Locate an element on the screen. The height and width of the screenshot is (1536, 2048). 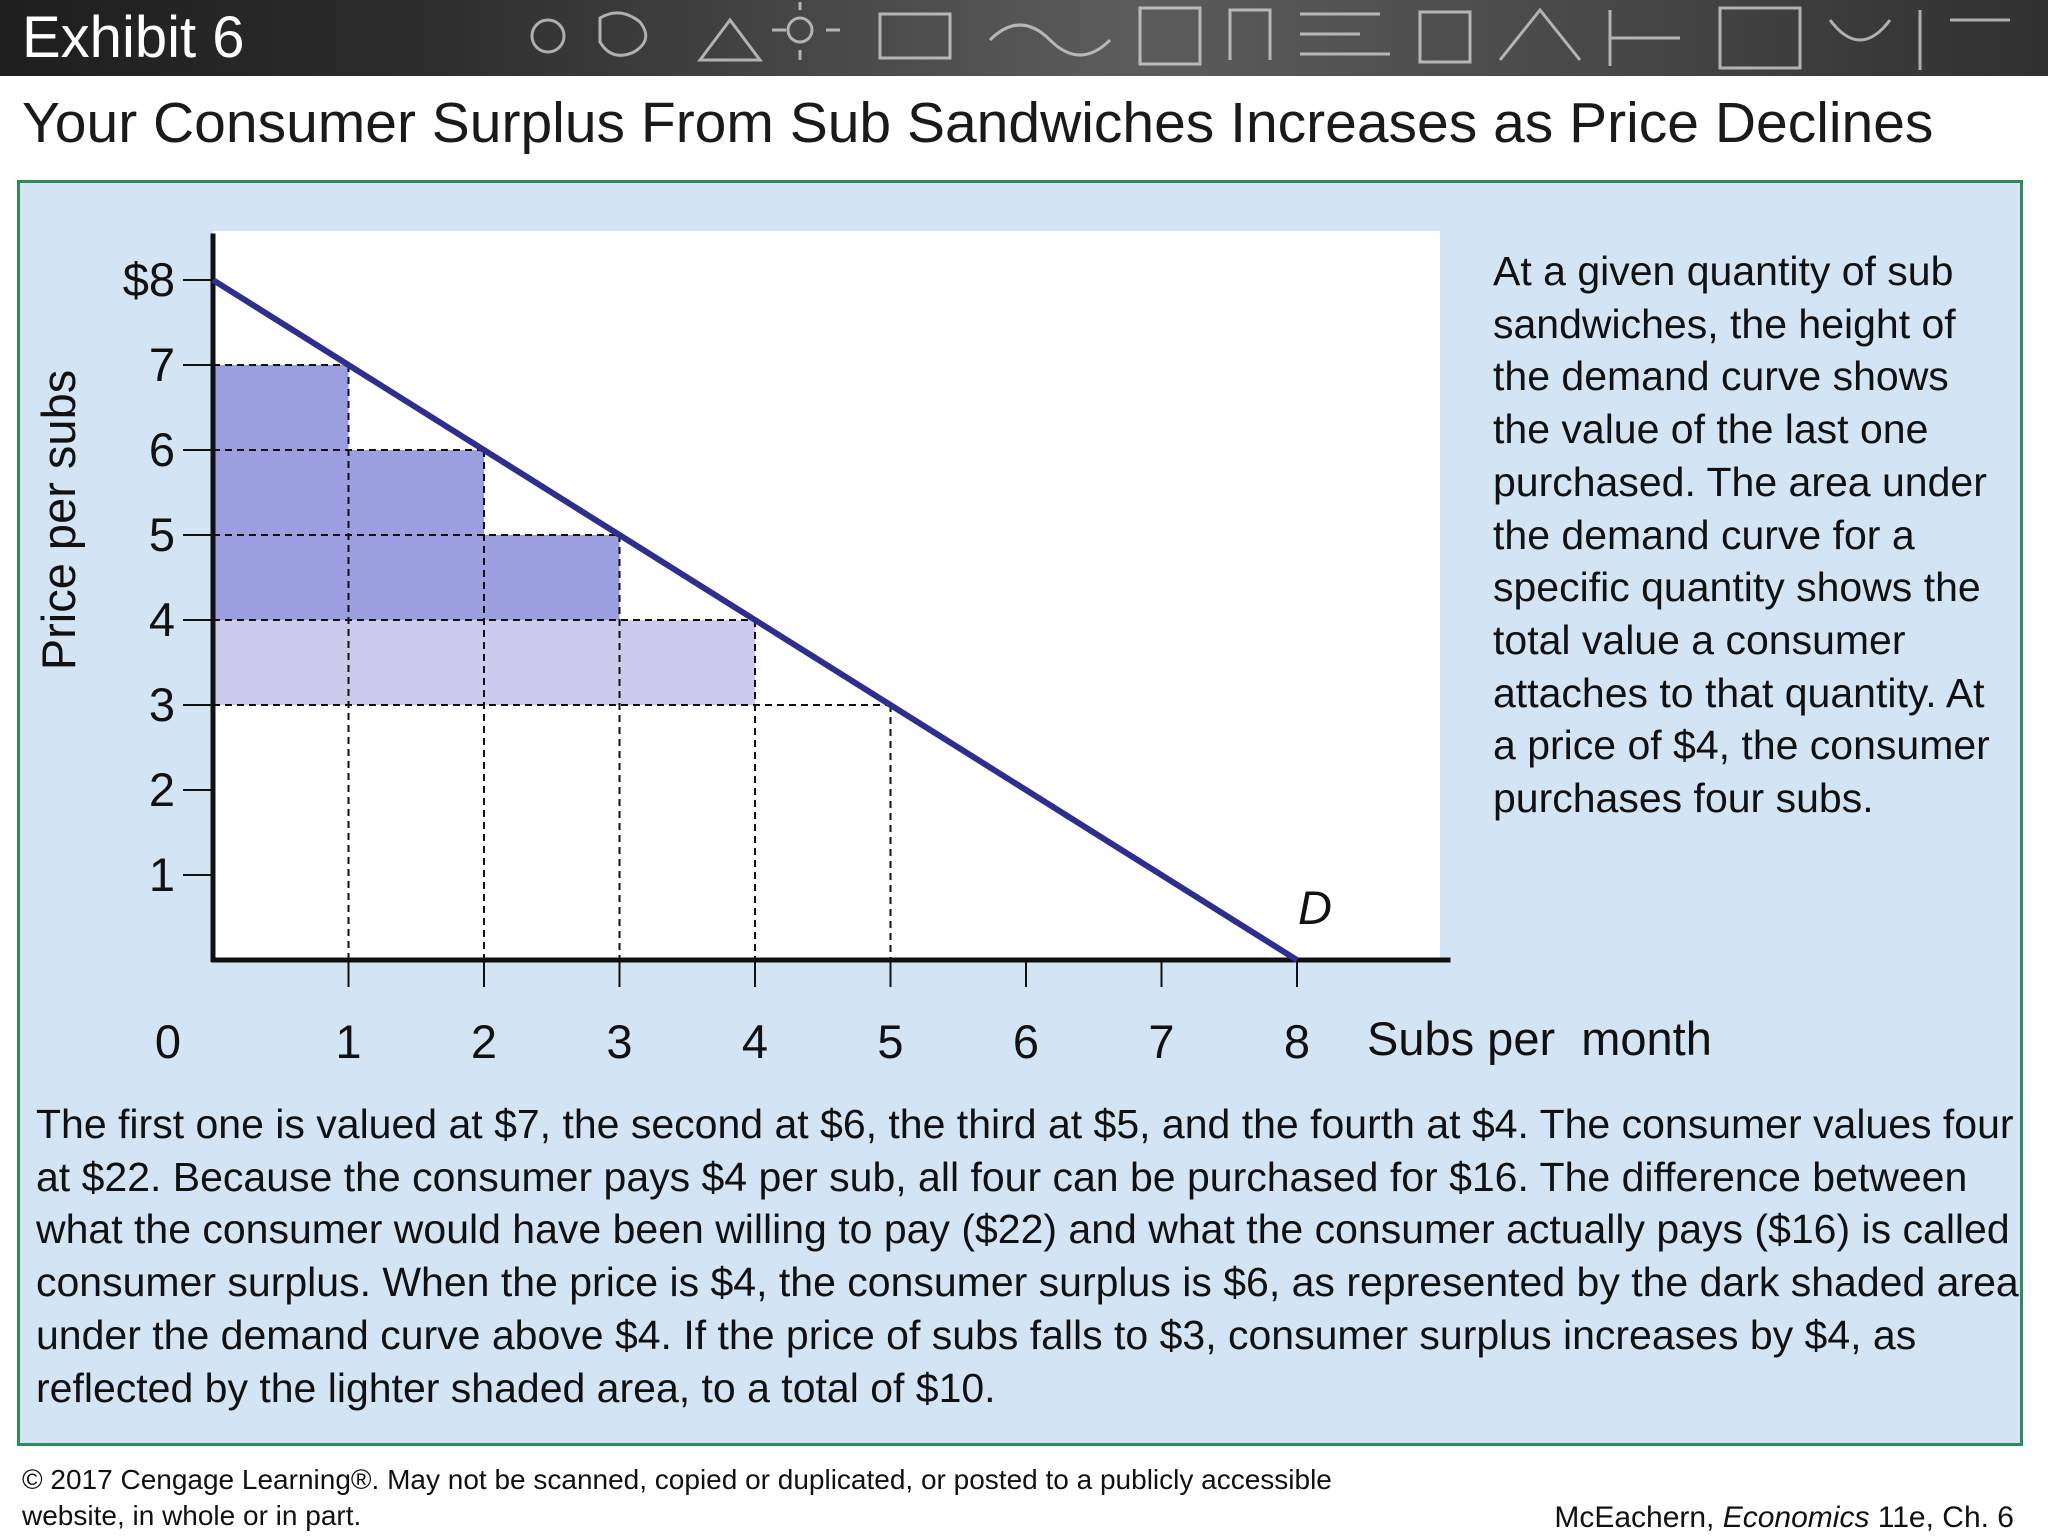
dashed-guides is located at coordinates (552, 662).